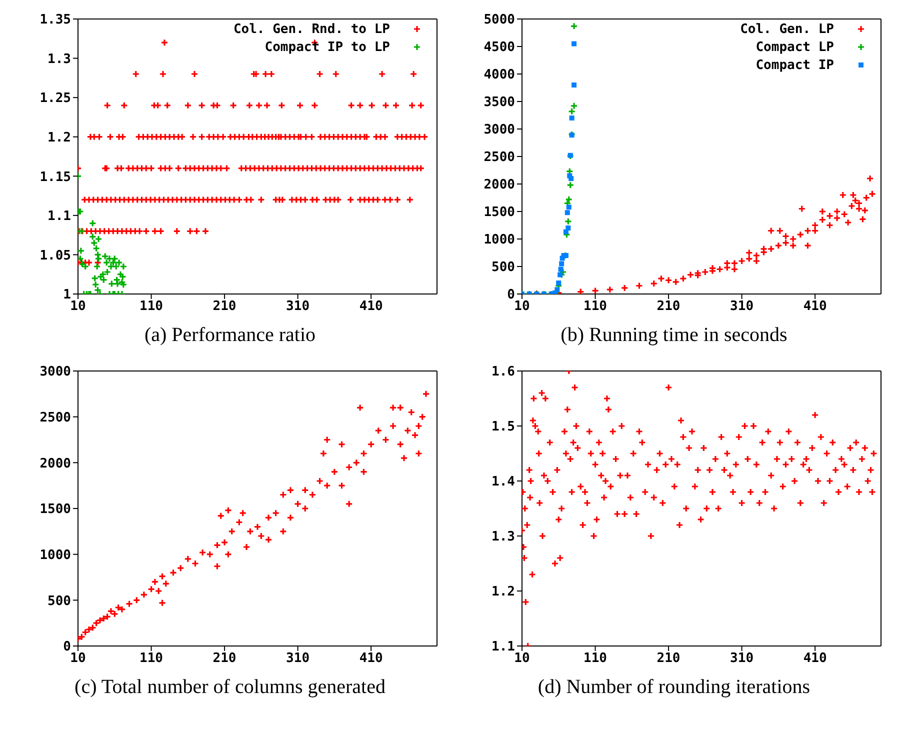  Describe the element at coordinates (500, 48) in the screenshot. I see `y-tick-label: 4500` at that location.